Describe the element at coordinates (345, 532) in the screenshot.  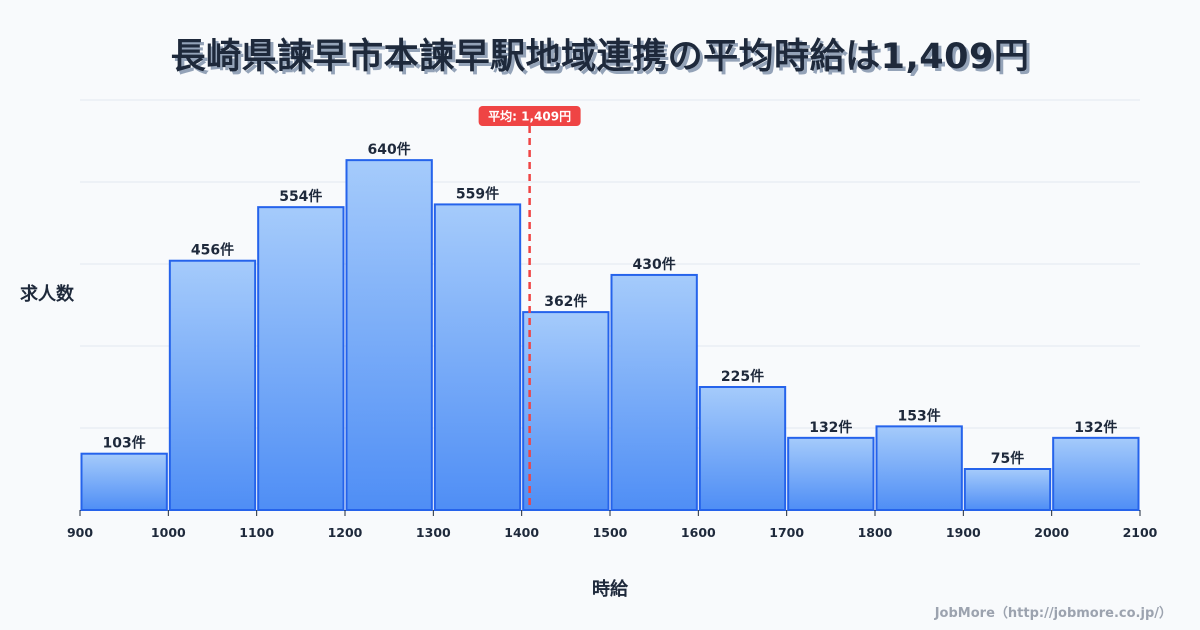
I see `x-tick-label: 1200` at that location.